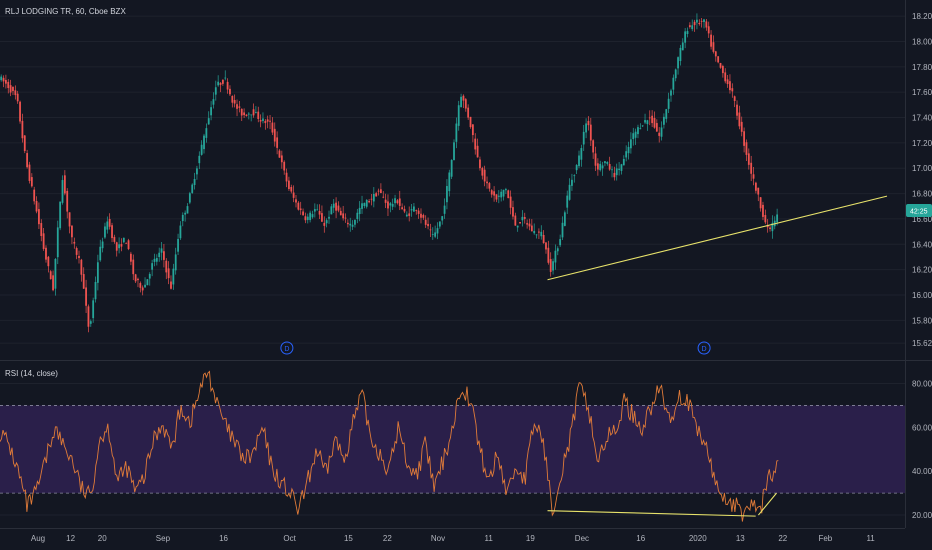 Image resolution: width=932 pixels, height=550 pixels. I want to click on price-tick-label: 16.80, so click(922, 194).